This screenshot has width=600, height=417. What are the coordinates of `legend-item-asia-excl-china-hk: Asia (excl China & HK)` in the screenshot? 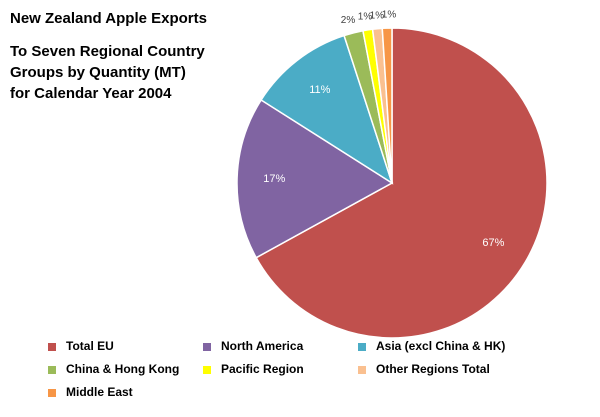 It's located at (458, 346).